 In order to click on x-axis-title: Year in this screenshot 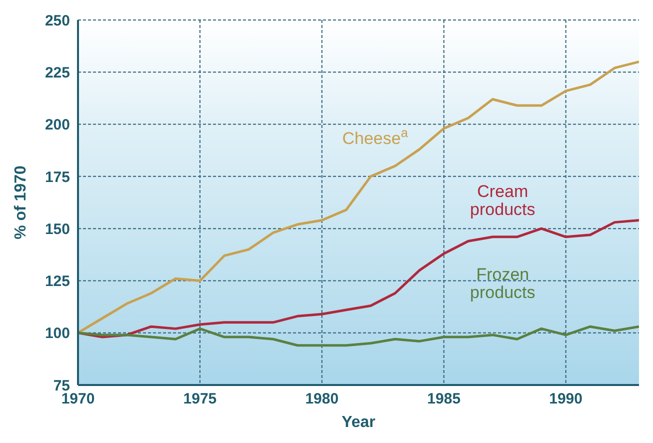, I will do `click(359, 422)`.